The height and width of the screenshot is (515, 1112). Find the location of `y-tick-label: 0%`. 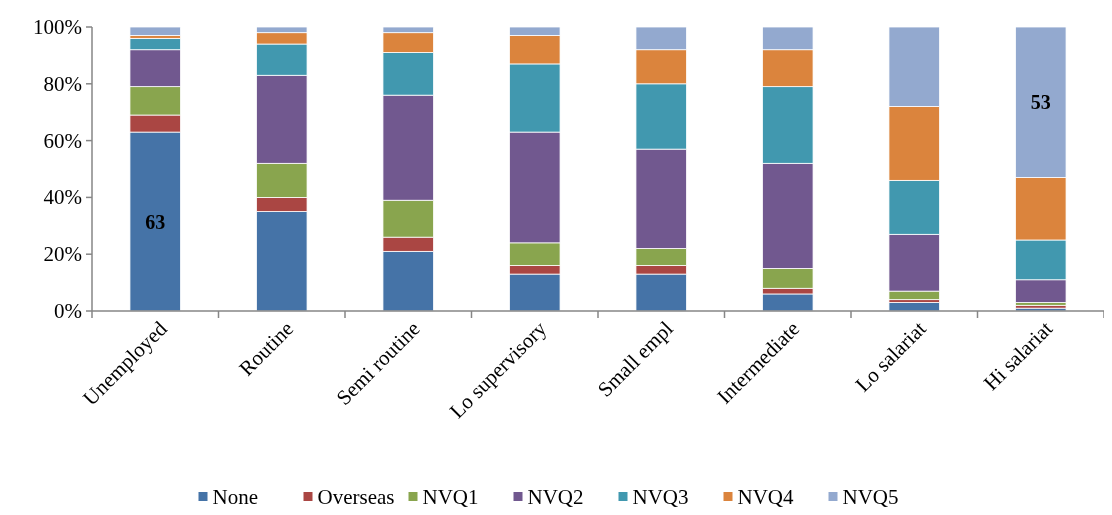

y-tick-label: 0% is located at coordinates (68, 311).